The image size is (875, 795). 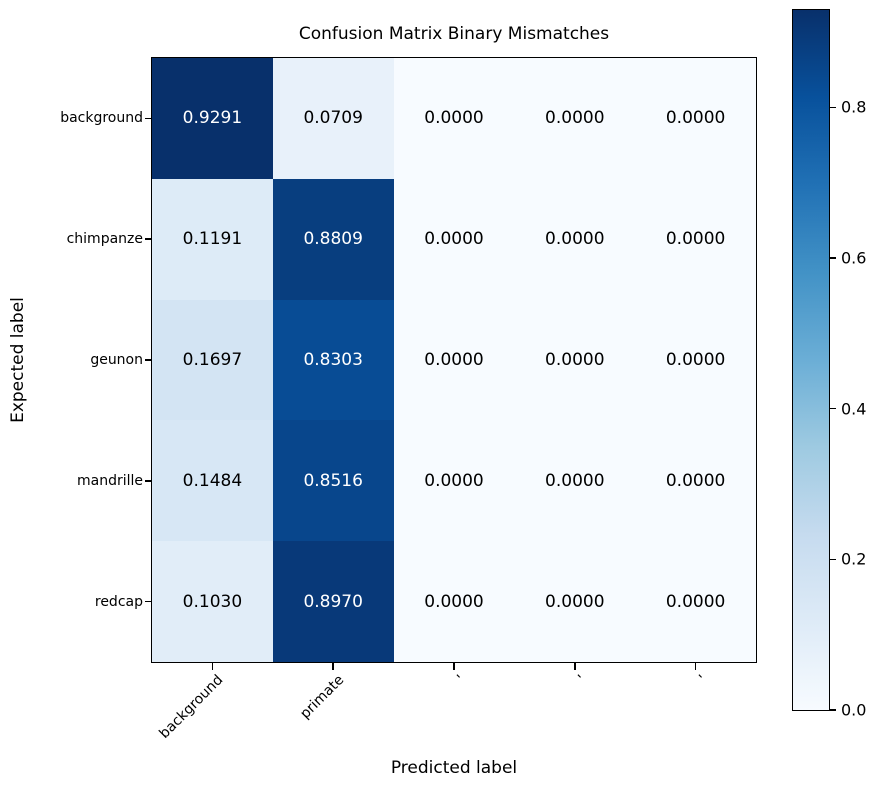 I want to click on matrix-cell-r1c0: 0.1191, so click(x=212, y=239).